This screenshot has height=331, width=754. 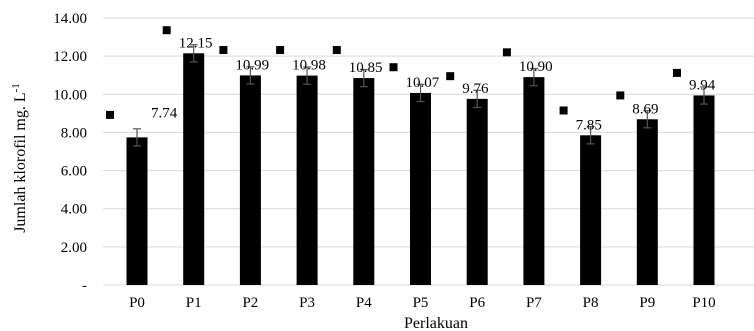 I want to click on marker-p8, so click(x=563, y=110).